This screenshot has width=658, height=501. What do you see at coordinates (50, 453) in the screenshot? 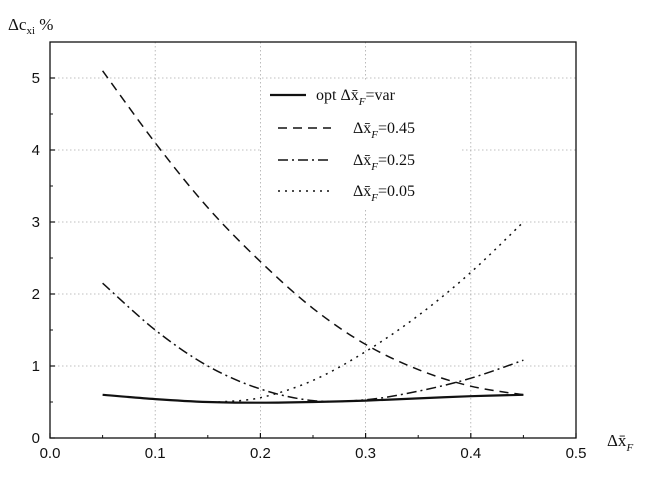
I see `x-tick-label: 0.0` at bounding box center [50, 453].